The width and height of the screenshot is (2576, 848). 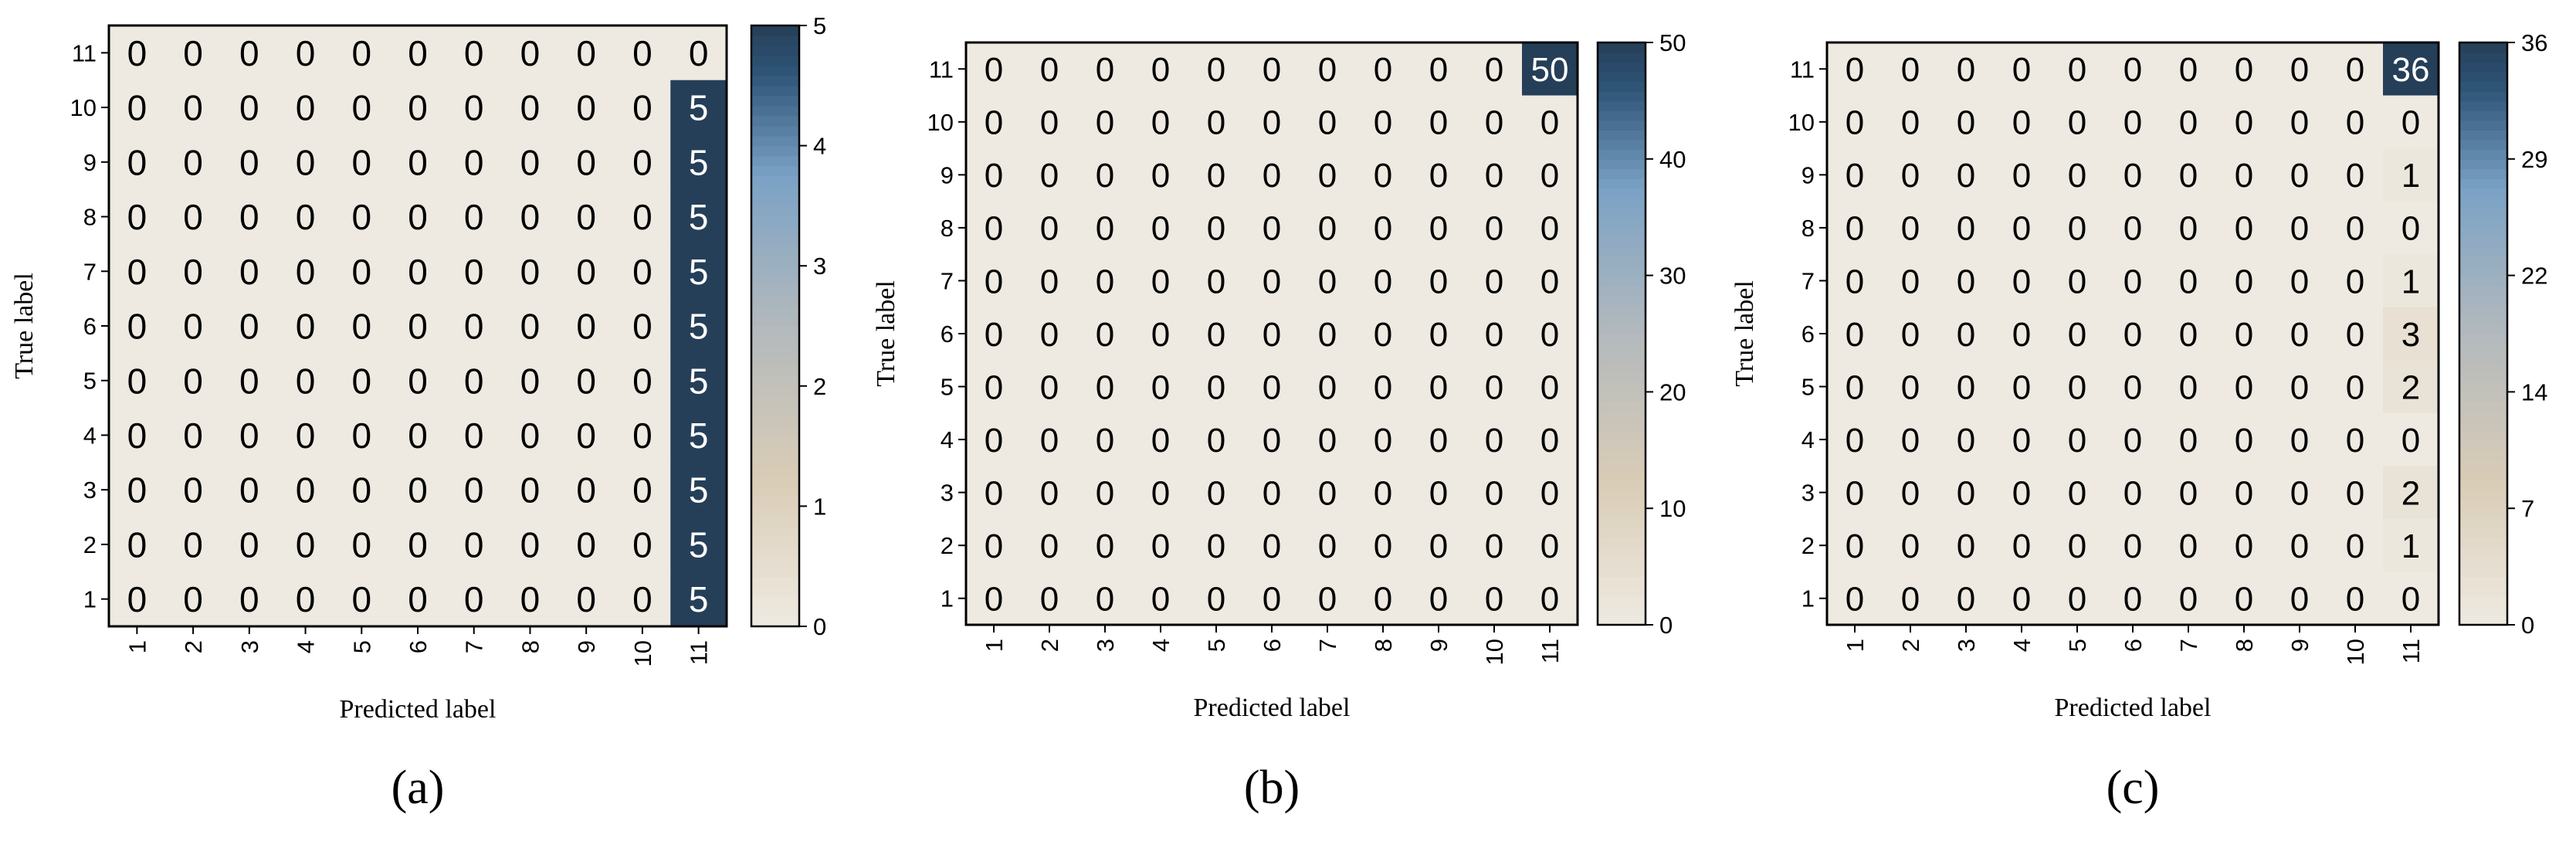 I want to click on cell-value-label: 1, so click(x=2410, y=281).